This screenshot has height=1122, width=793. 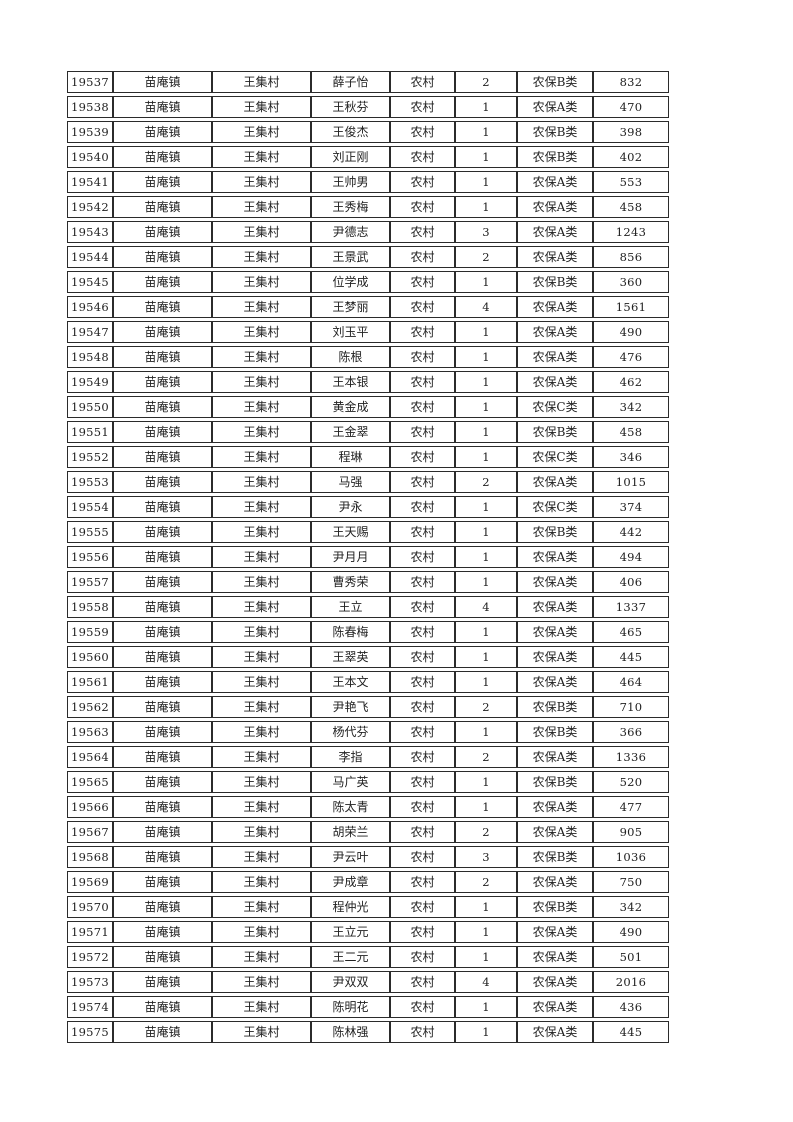 I want to click on cell-id: 19564, so click(x=90, y=757).